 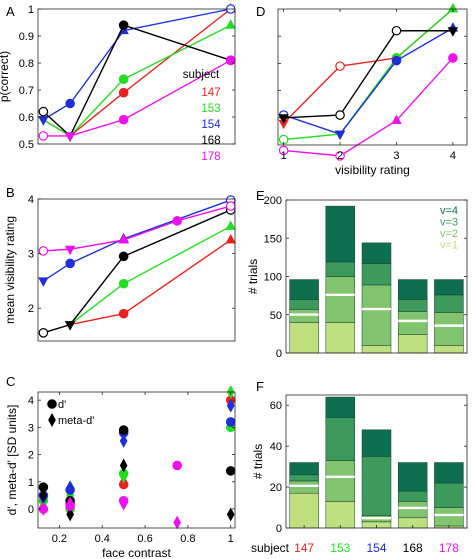 I want to click on x-tick-label-178: 178, so click(x=449, y=548).